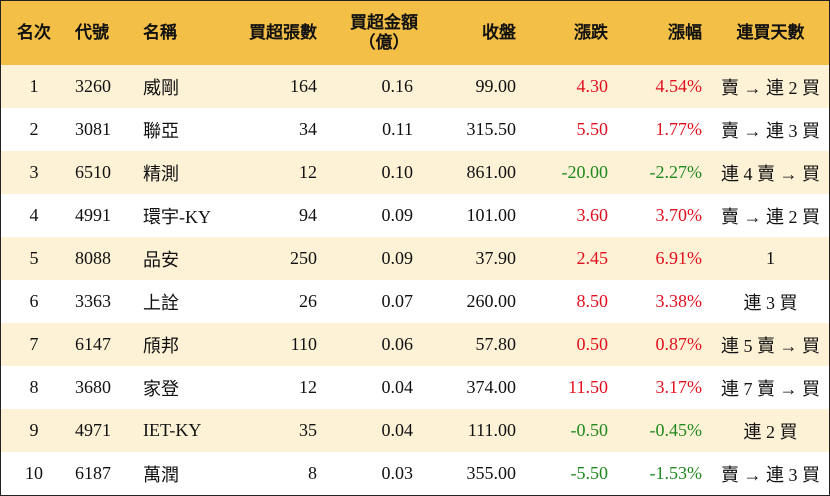 Image resolution: width=830 pixels, height=496 pixels. Describe the element at coordinates (770, 388) in the screenshot. I see `cell-streak: 連 7 賣 → 買` at that location.